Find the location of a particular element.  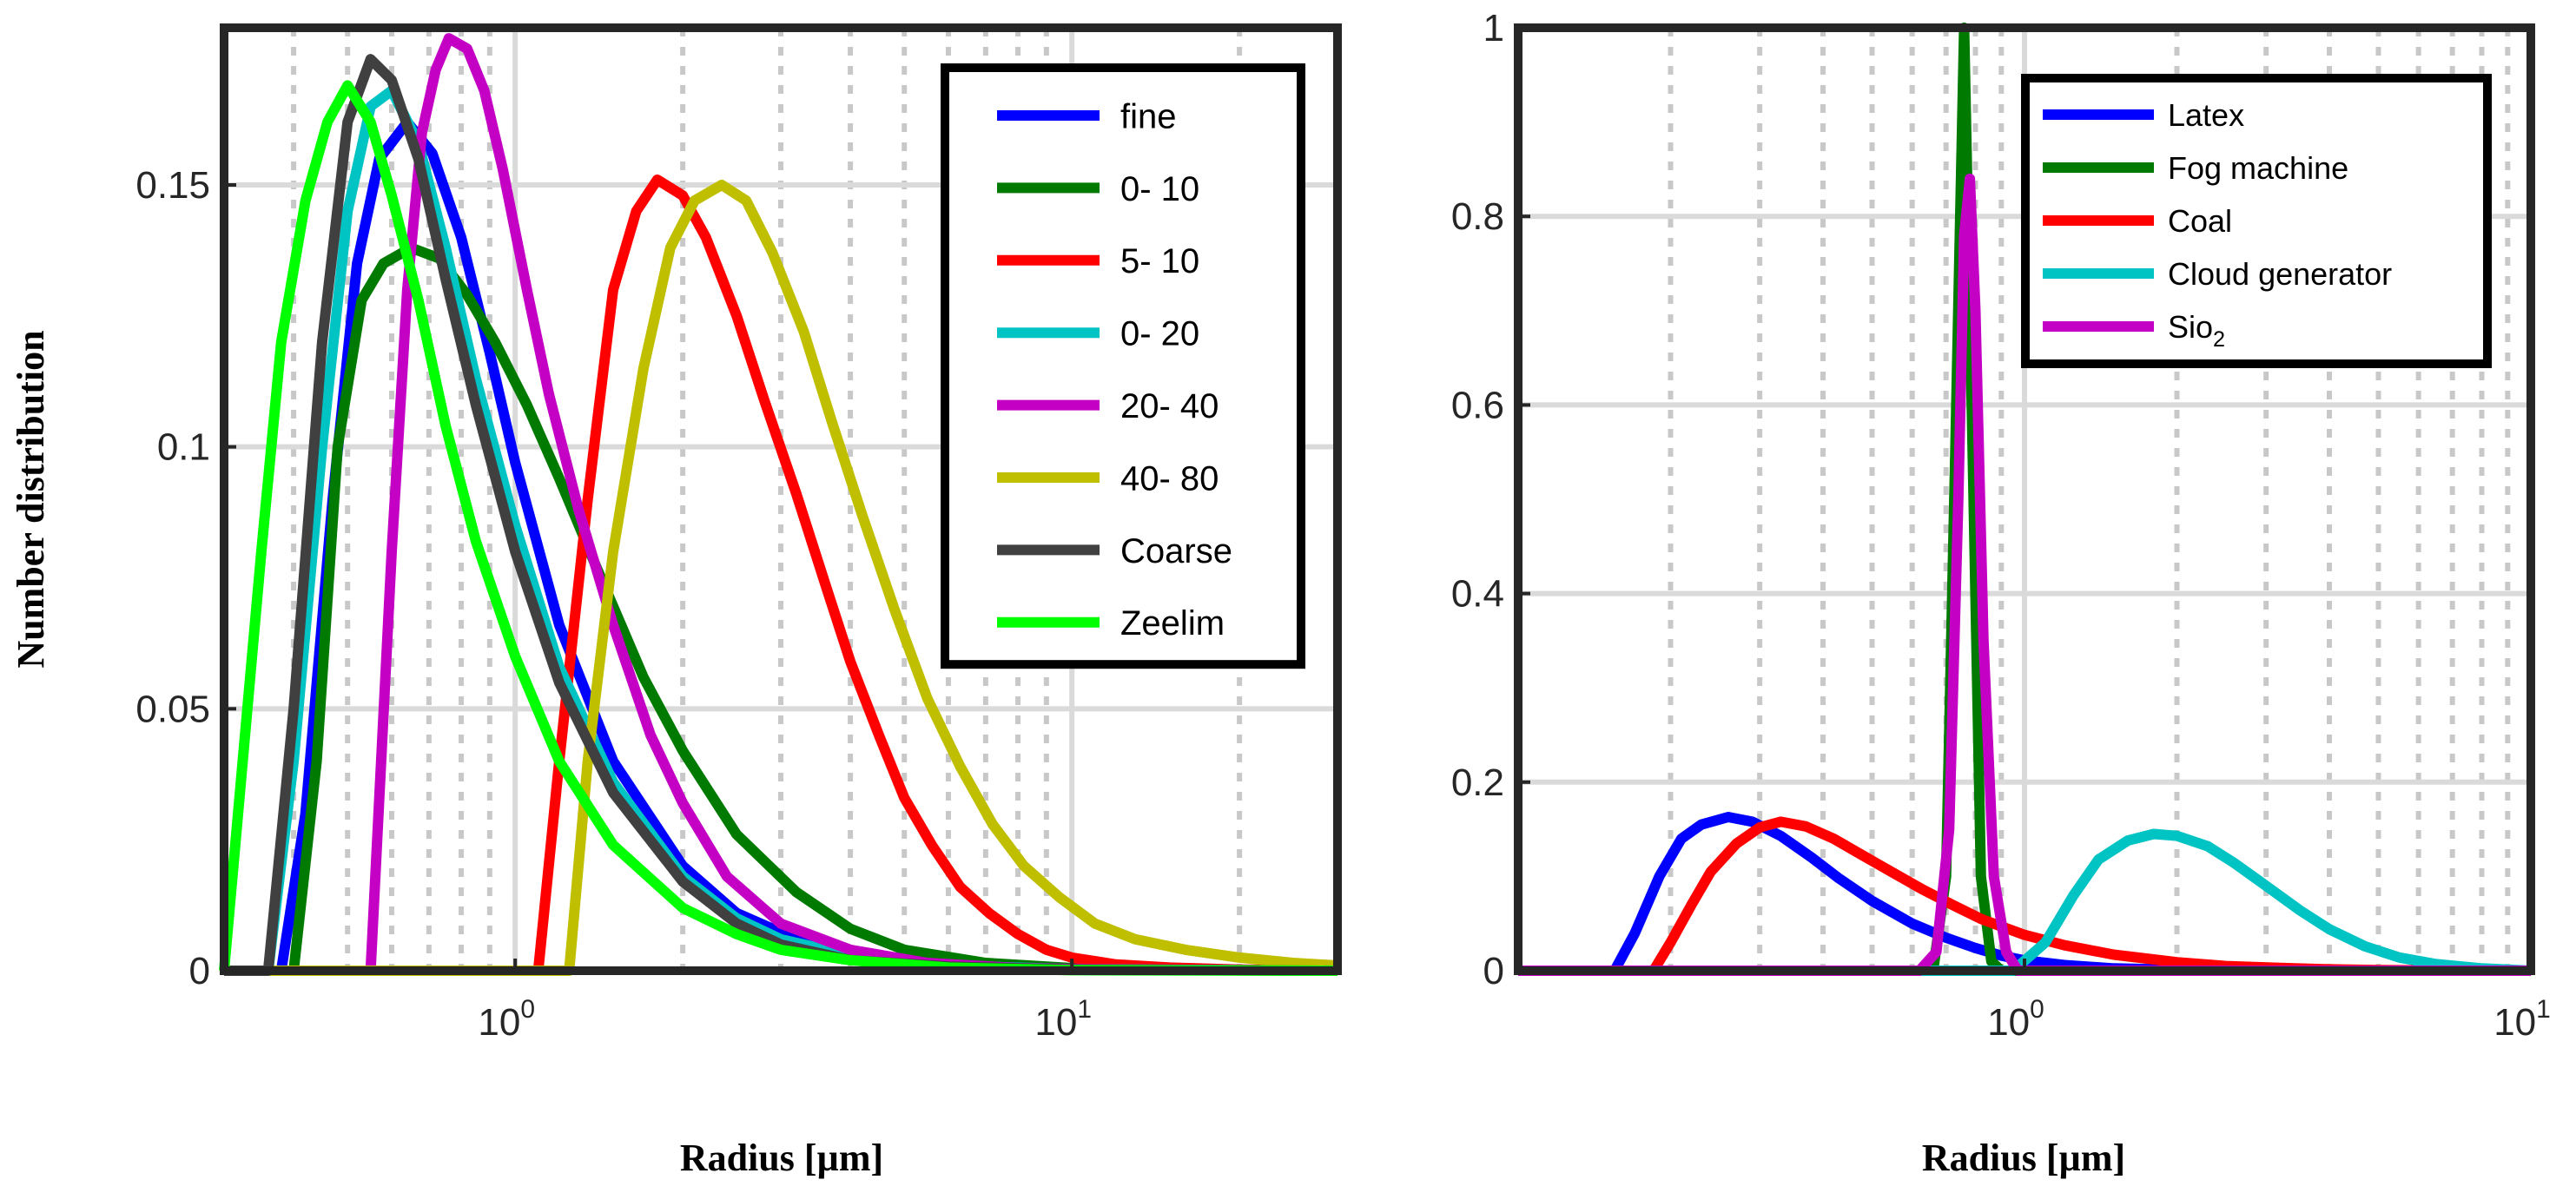

legend-label: Cloud generator is located at coordinates (2280, 274).